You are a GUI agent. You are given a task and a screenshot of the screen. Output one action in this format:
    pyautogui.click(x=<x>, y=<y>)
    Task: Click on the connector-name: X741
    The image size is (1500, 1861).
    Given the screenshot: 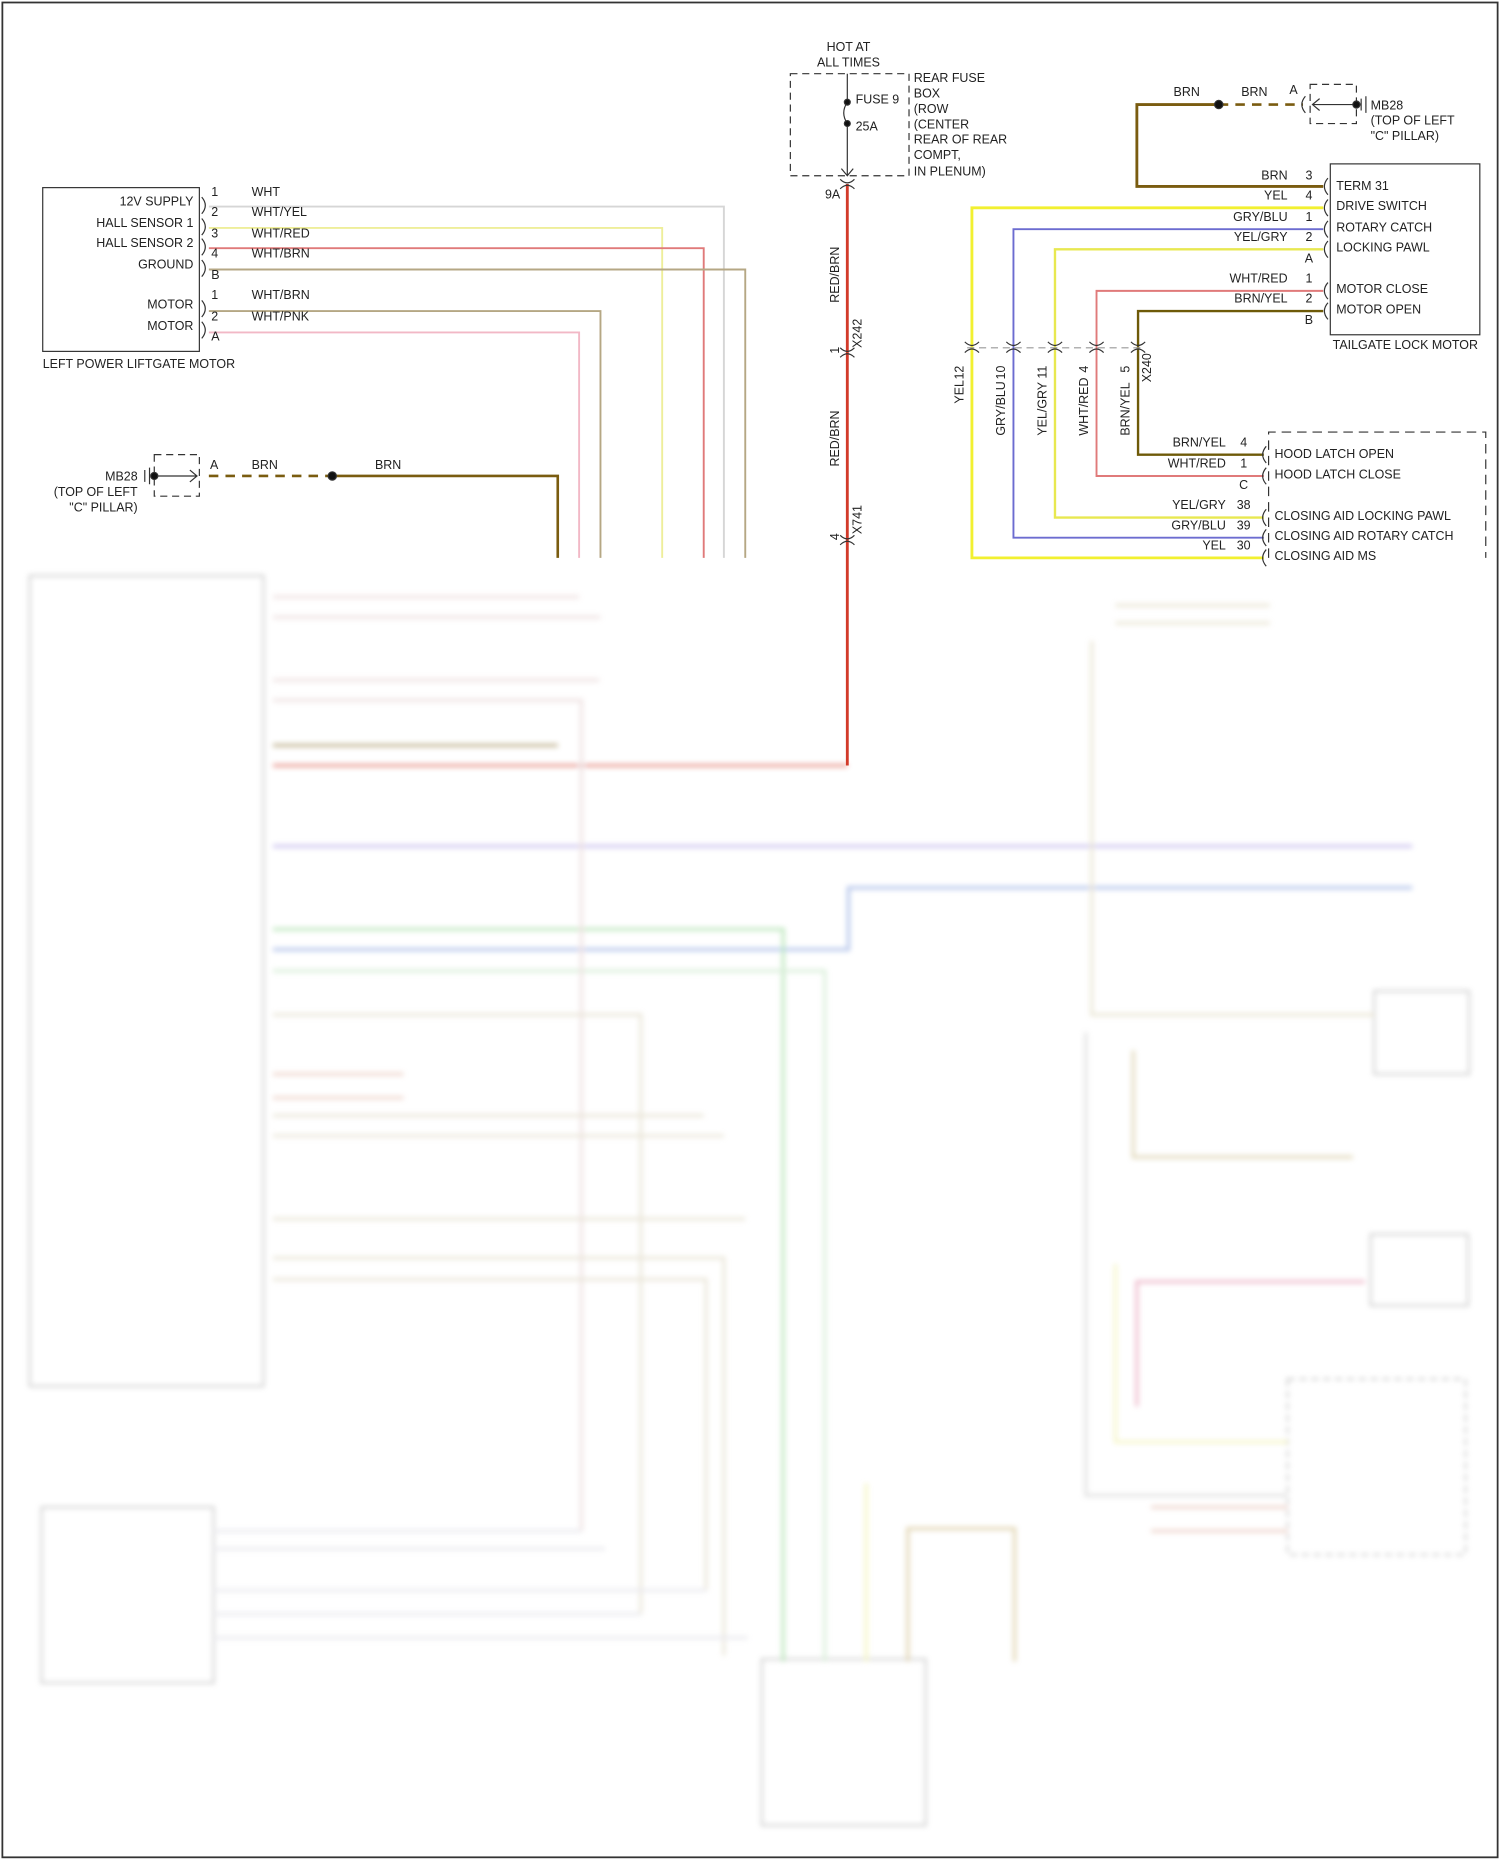 What is the action you would take?
    pyautogui.click(x=858, y=519)
    